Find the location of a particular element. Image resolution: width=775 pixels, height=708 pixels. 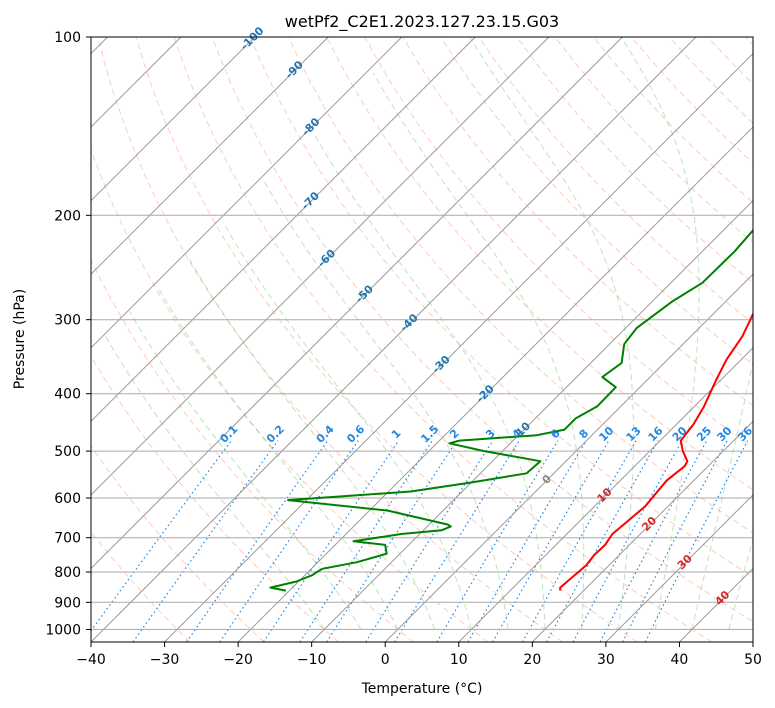

y-tick-label: 1000 is located at coordinates (63, 630).